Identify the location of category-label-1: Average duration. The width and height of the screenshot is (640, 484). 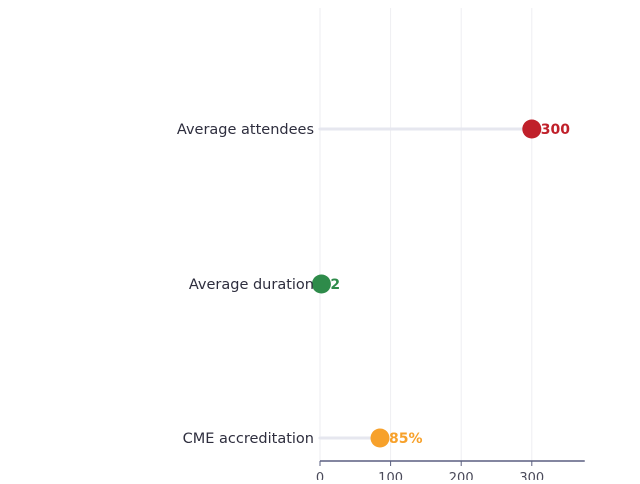
(251, 285).